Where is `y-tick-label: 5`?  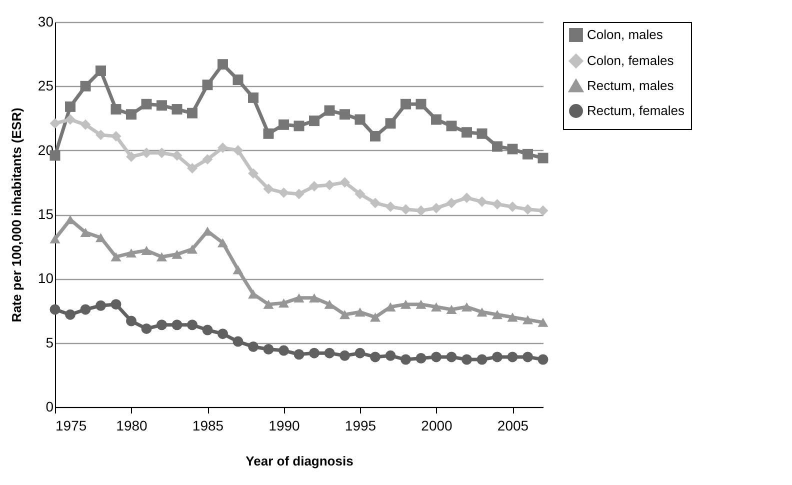
y-tick-label: 5 is located at coordinates (50, 342).